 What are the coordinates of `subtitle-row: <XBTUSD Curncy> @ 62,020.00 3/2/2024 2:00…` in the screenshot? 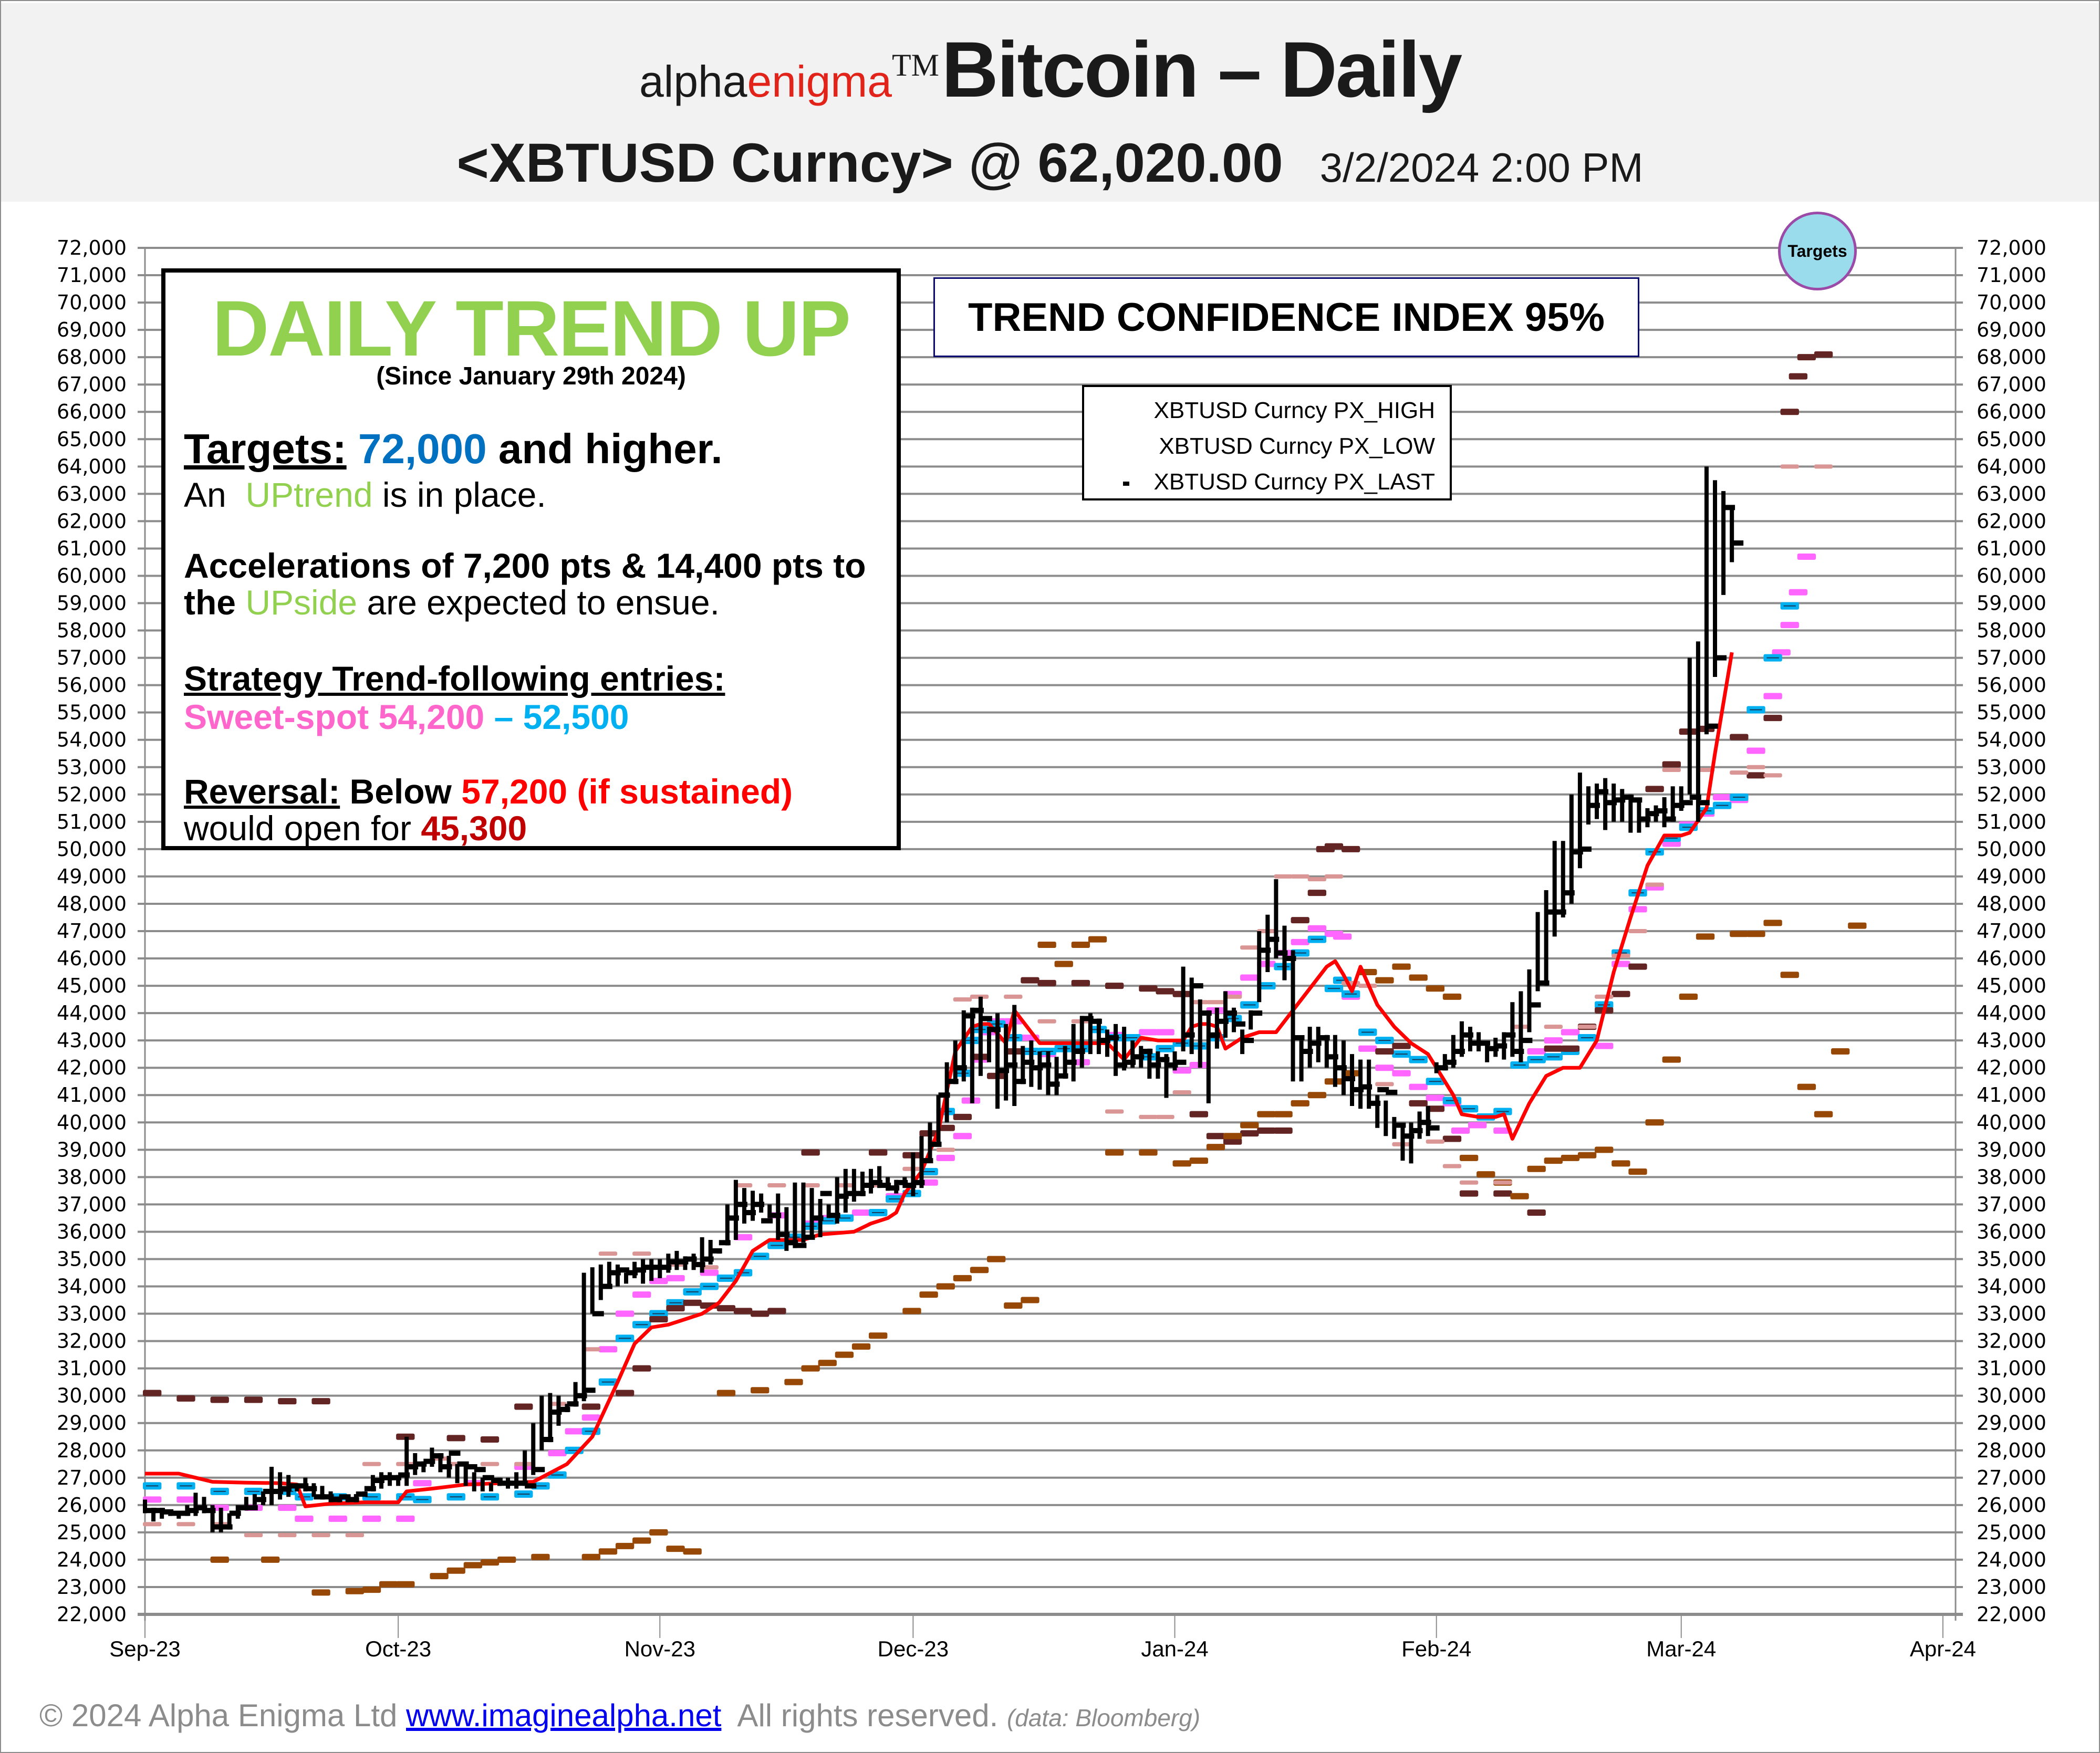 It's located at (1050, 163).